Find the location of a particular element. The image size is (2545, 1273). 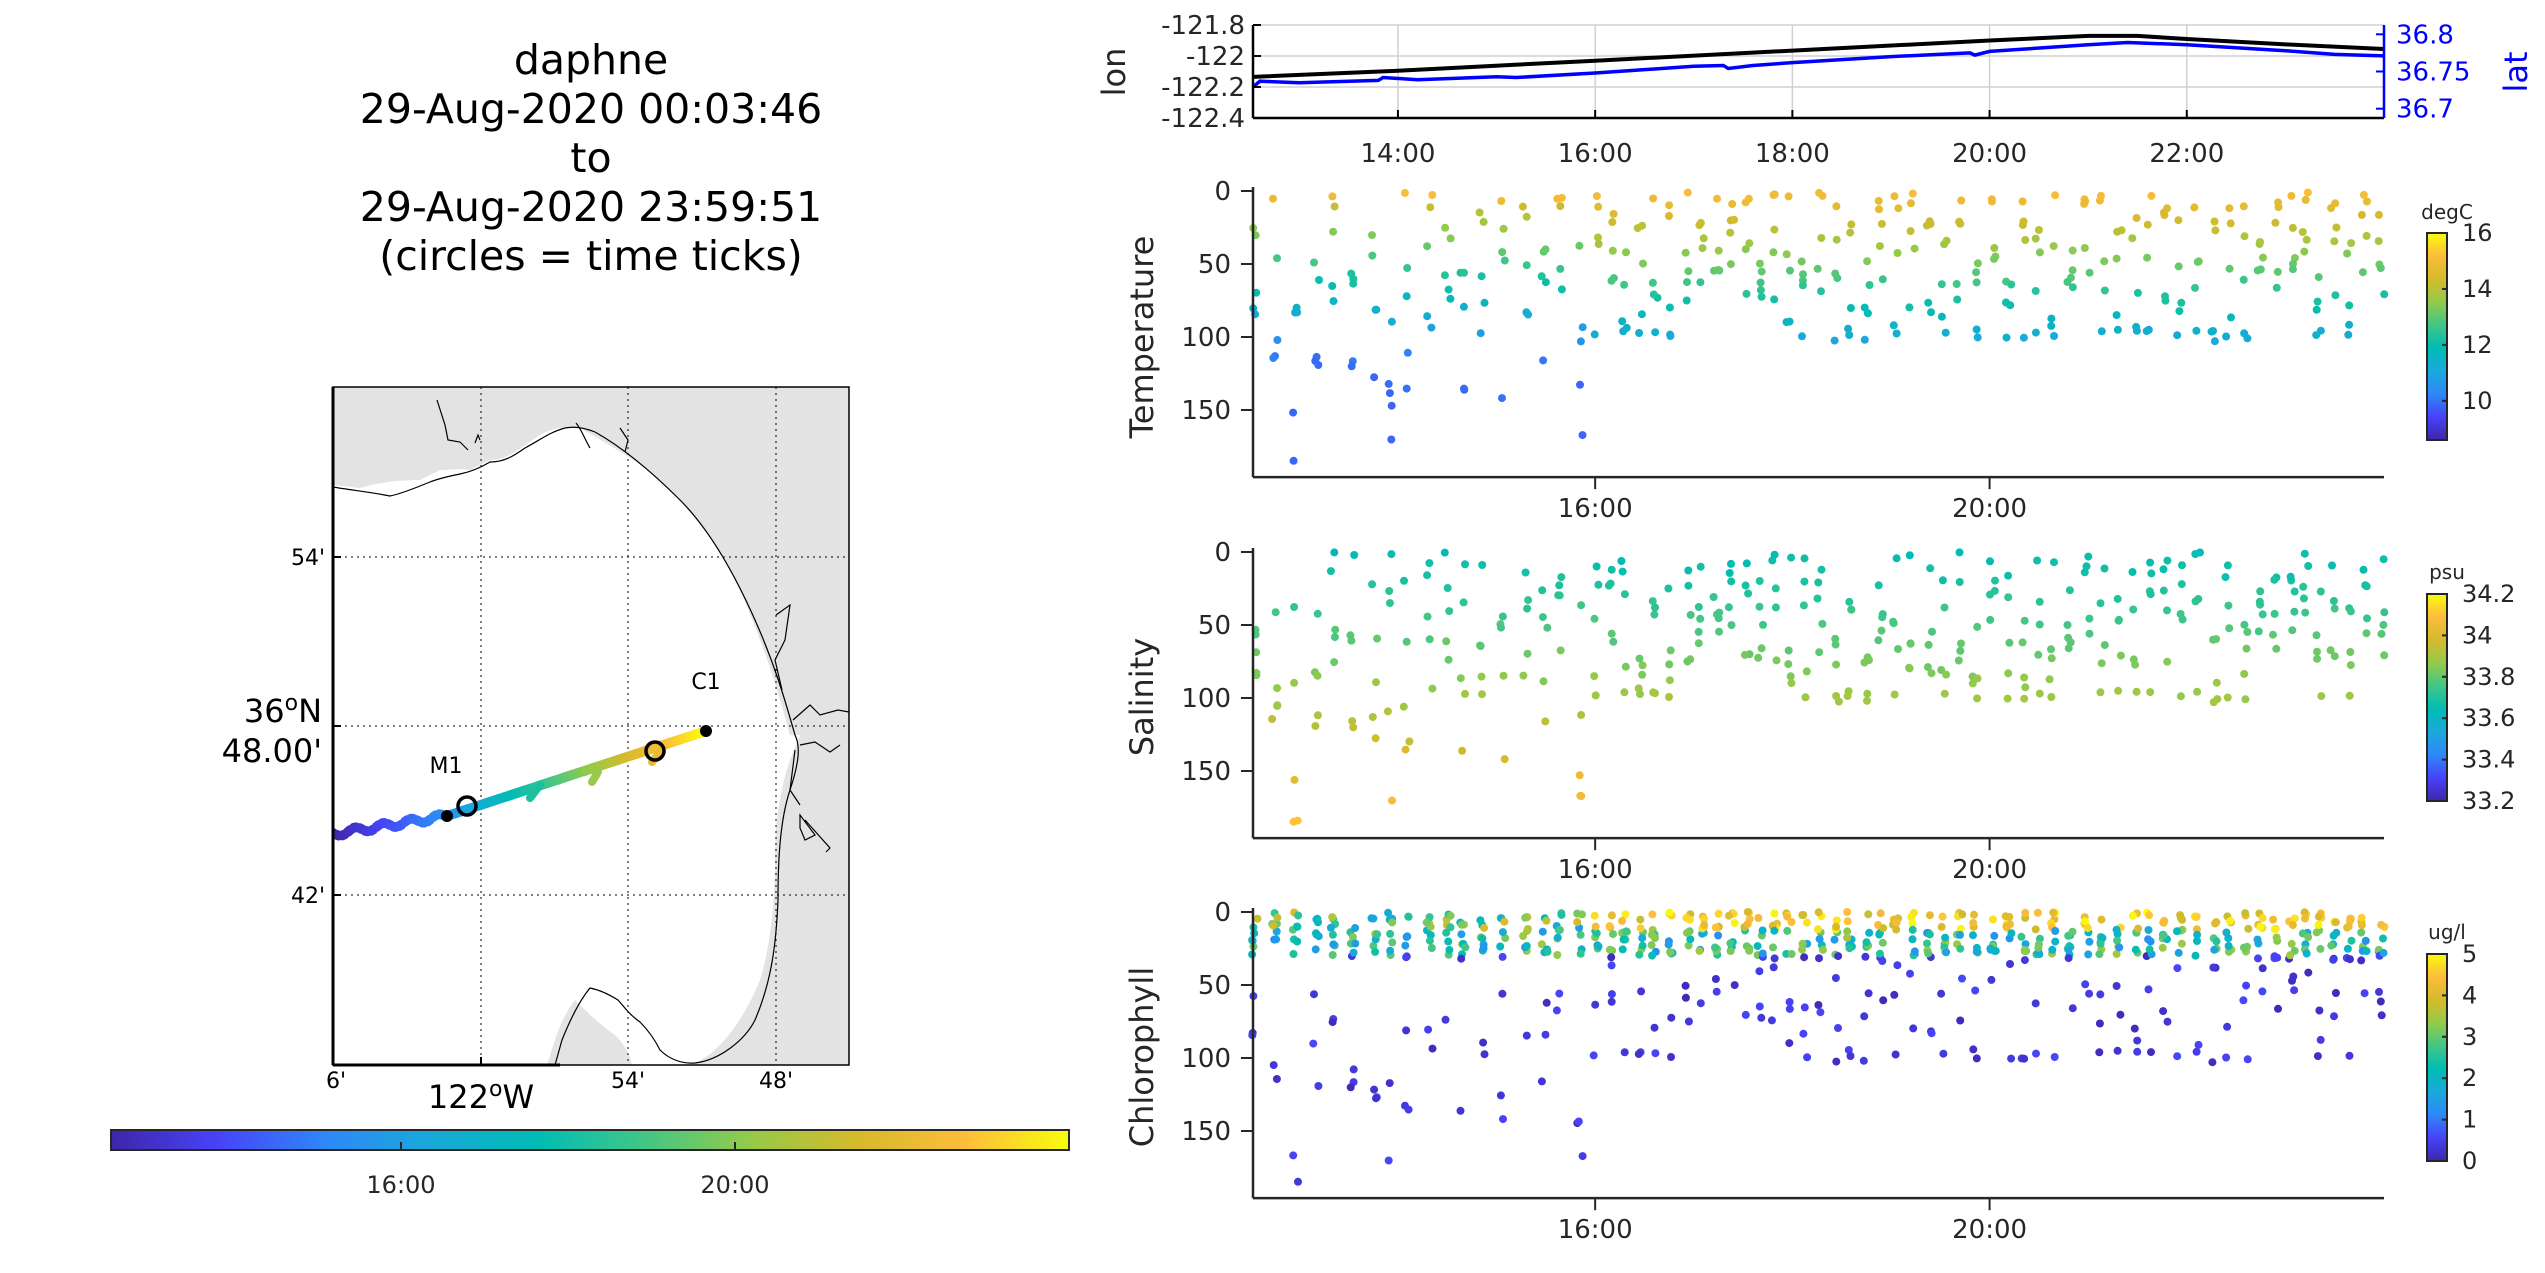

map-ytick-42: 42' is located at coordinates (308, 896).